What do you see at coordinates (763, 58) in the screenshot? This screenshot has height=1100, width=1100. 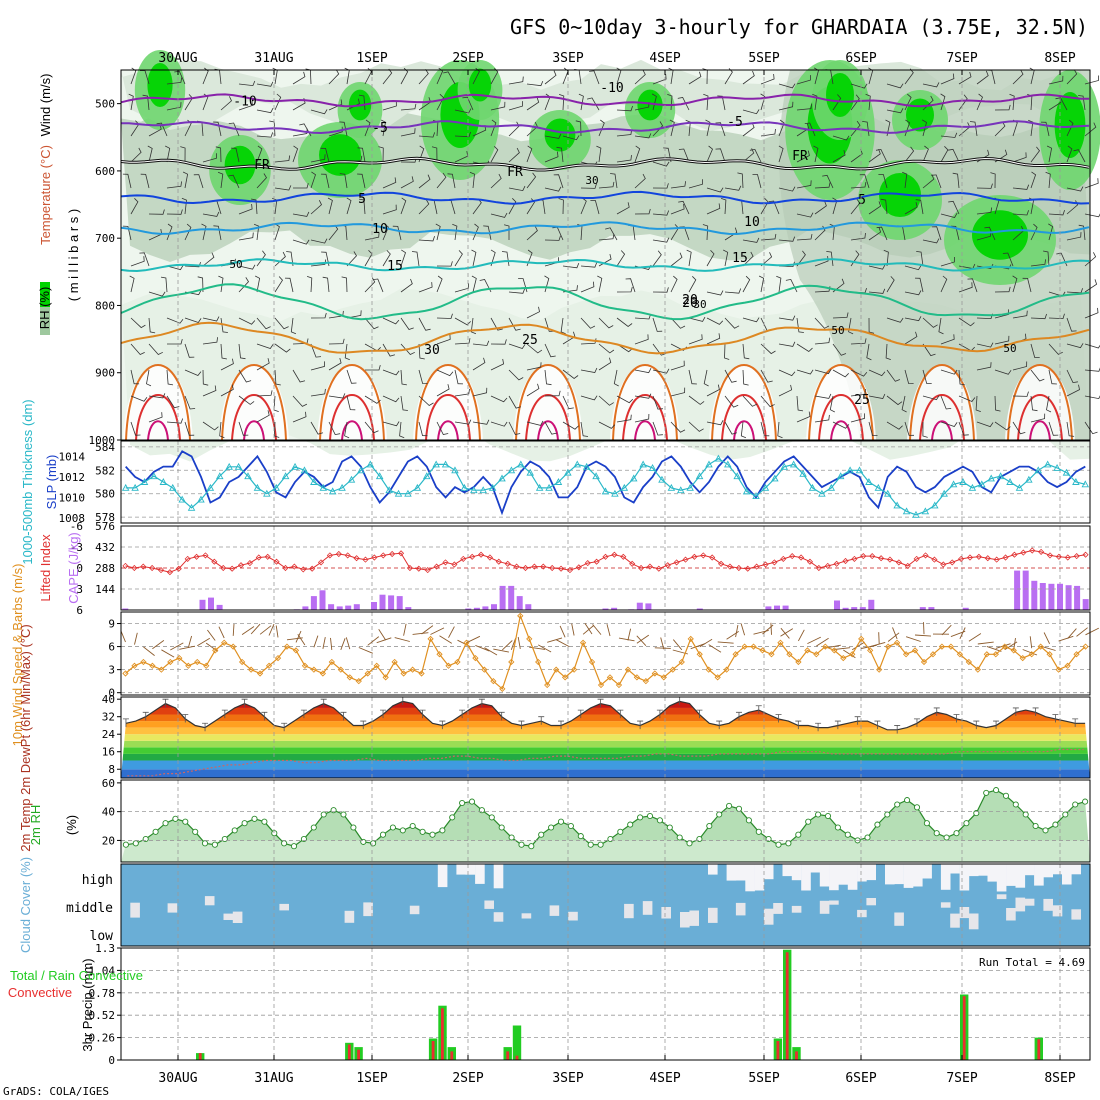 I see `date-top-5SEP: 5SEP` at bounding box center [763, 58].